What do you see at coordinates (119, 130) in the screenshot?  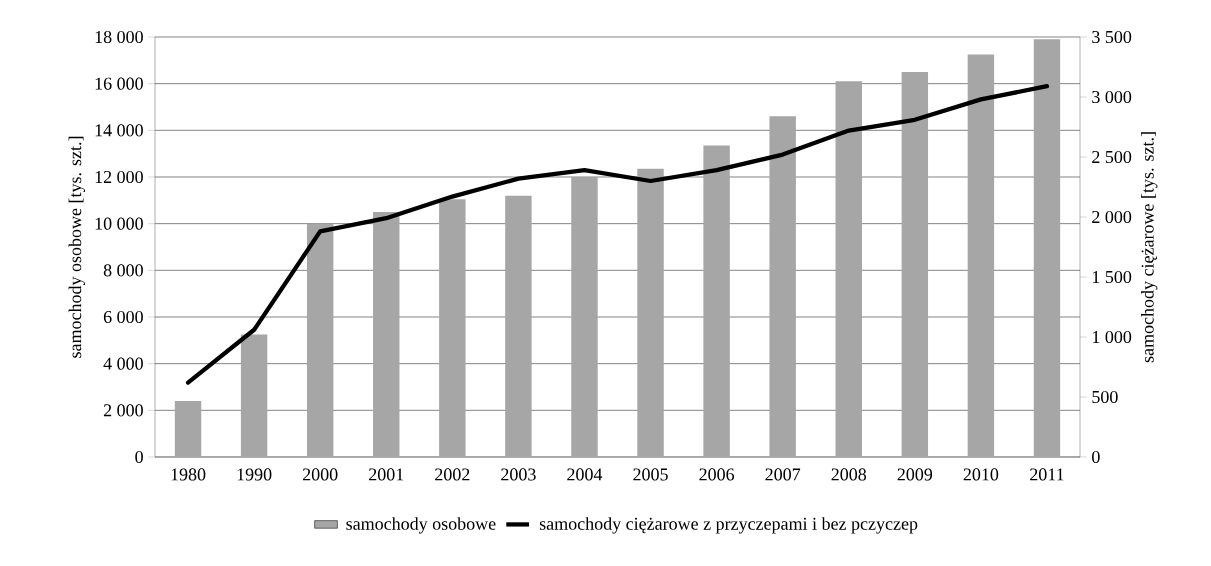 I see `y-tick-label: 14 000` at bounding box center [119, 130].